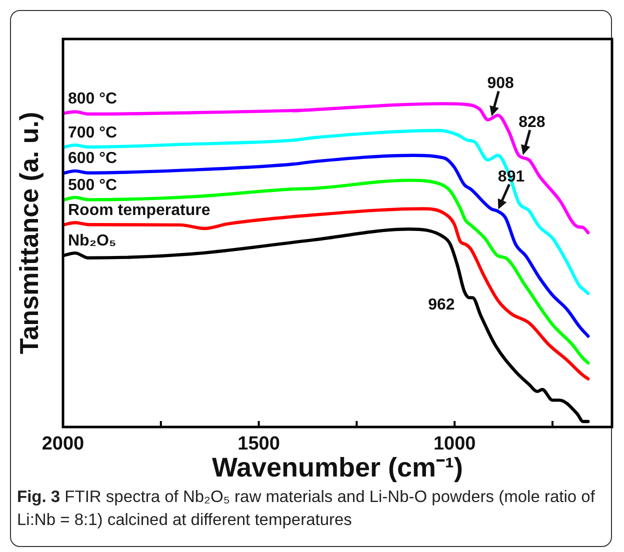 This screenshot has width=624, height=552. What do you see at coordinates (93, 185) in the screenshot?
I see `series-label: 500 °C` at bounding box center [93, 185].